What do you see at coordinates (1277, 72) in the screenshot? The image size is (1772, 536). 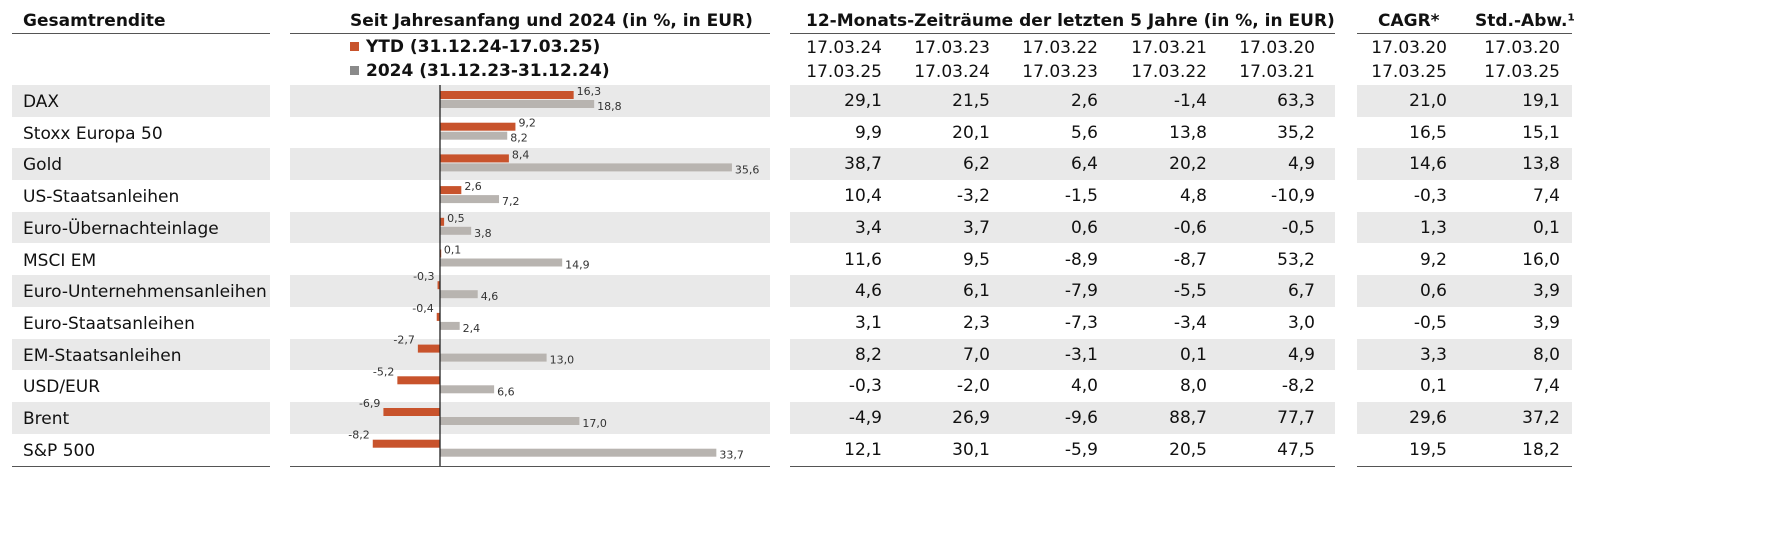 I see `period-to-4: 17.03.21` at bounding box center [1277, 72].